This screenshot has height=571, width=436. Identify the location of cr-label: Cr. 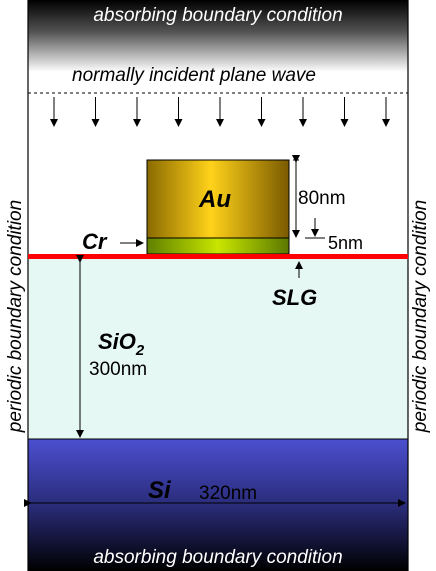
(94, 241).